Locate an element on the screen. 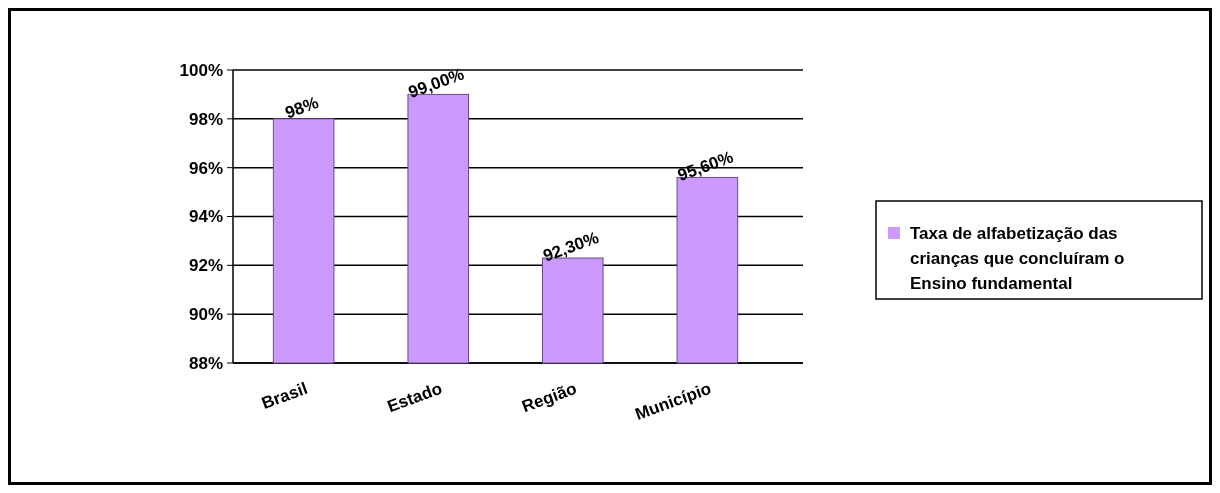 The width and height of the screenshot is (1220, 493). data-label: 98% is located at coordinates (302, 107).